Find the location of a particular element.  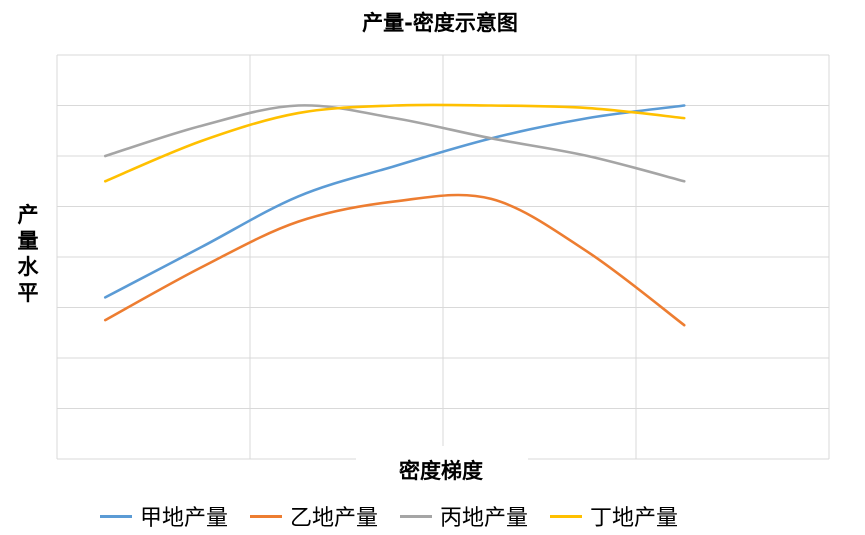

legend: 甲地产量 乙地产量 丙地产量 丁地产量 is located at coordinates (389, 516).